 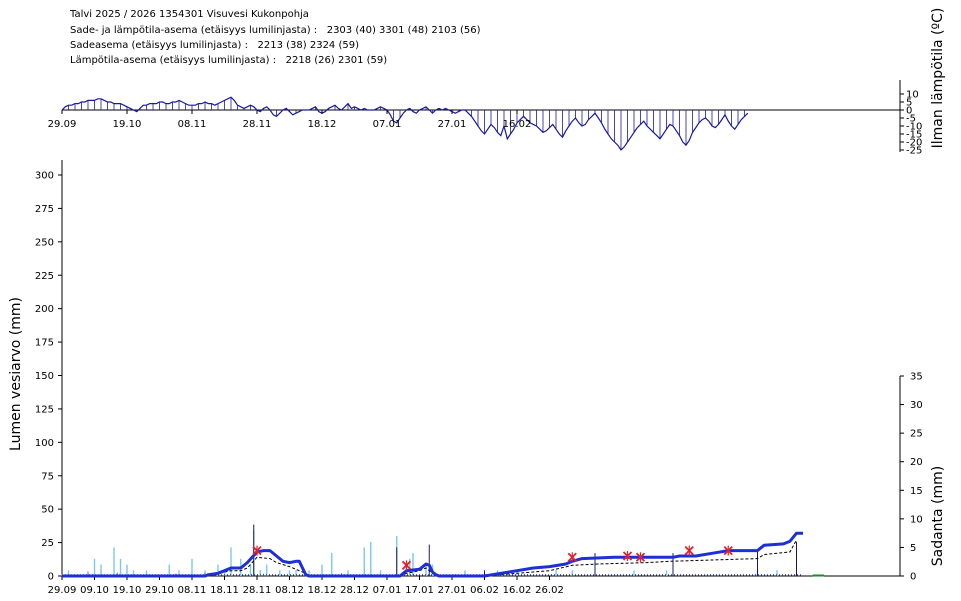 I want to click on snow-x-tick-label: 29.09, so click(x=62, y=590).